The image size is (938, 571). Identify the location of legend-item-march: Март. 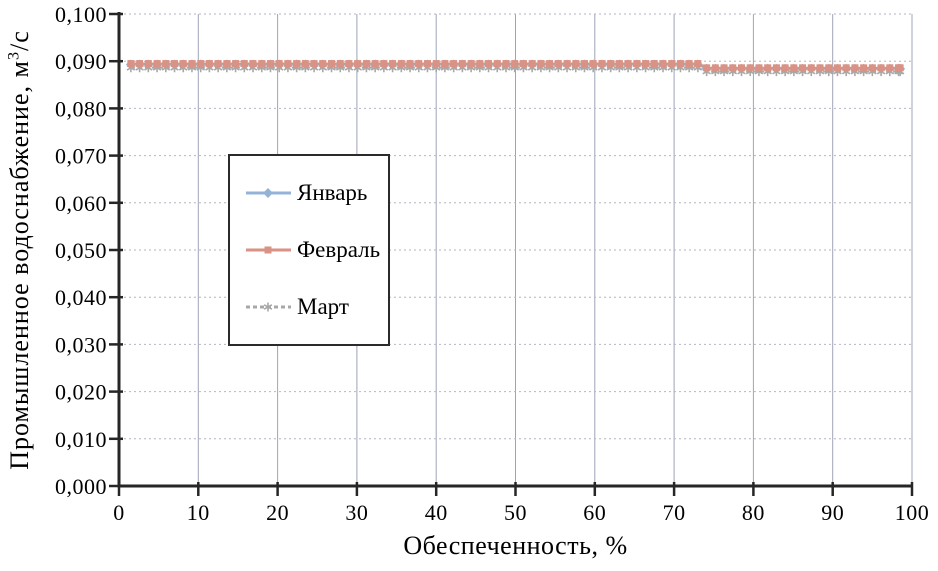
(315, 307).